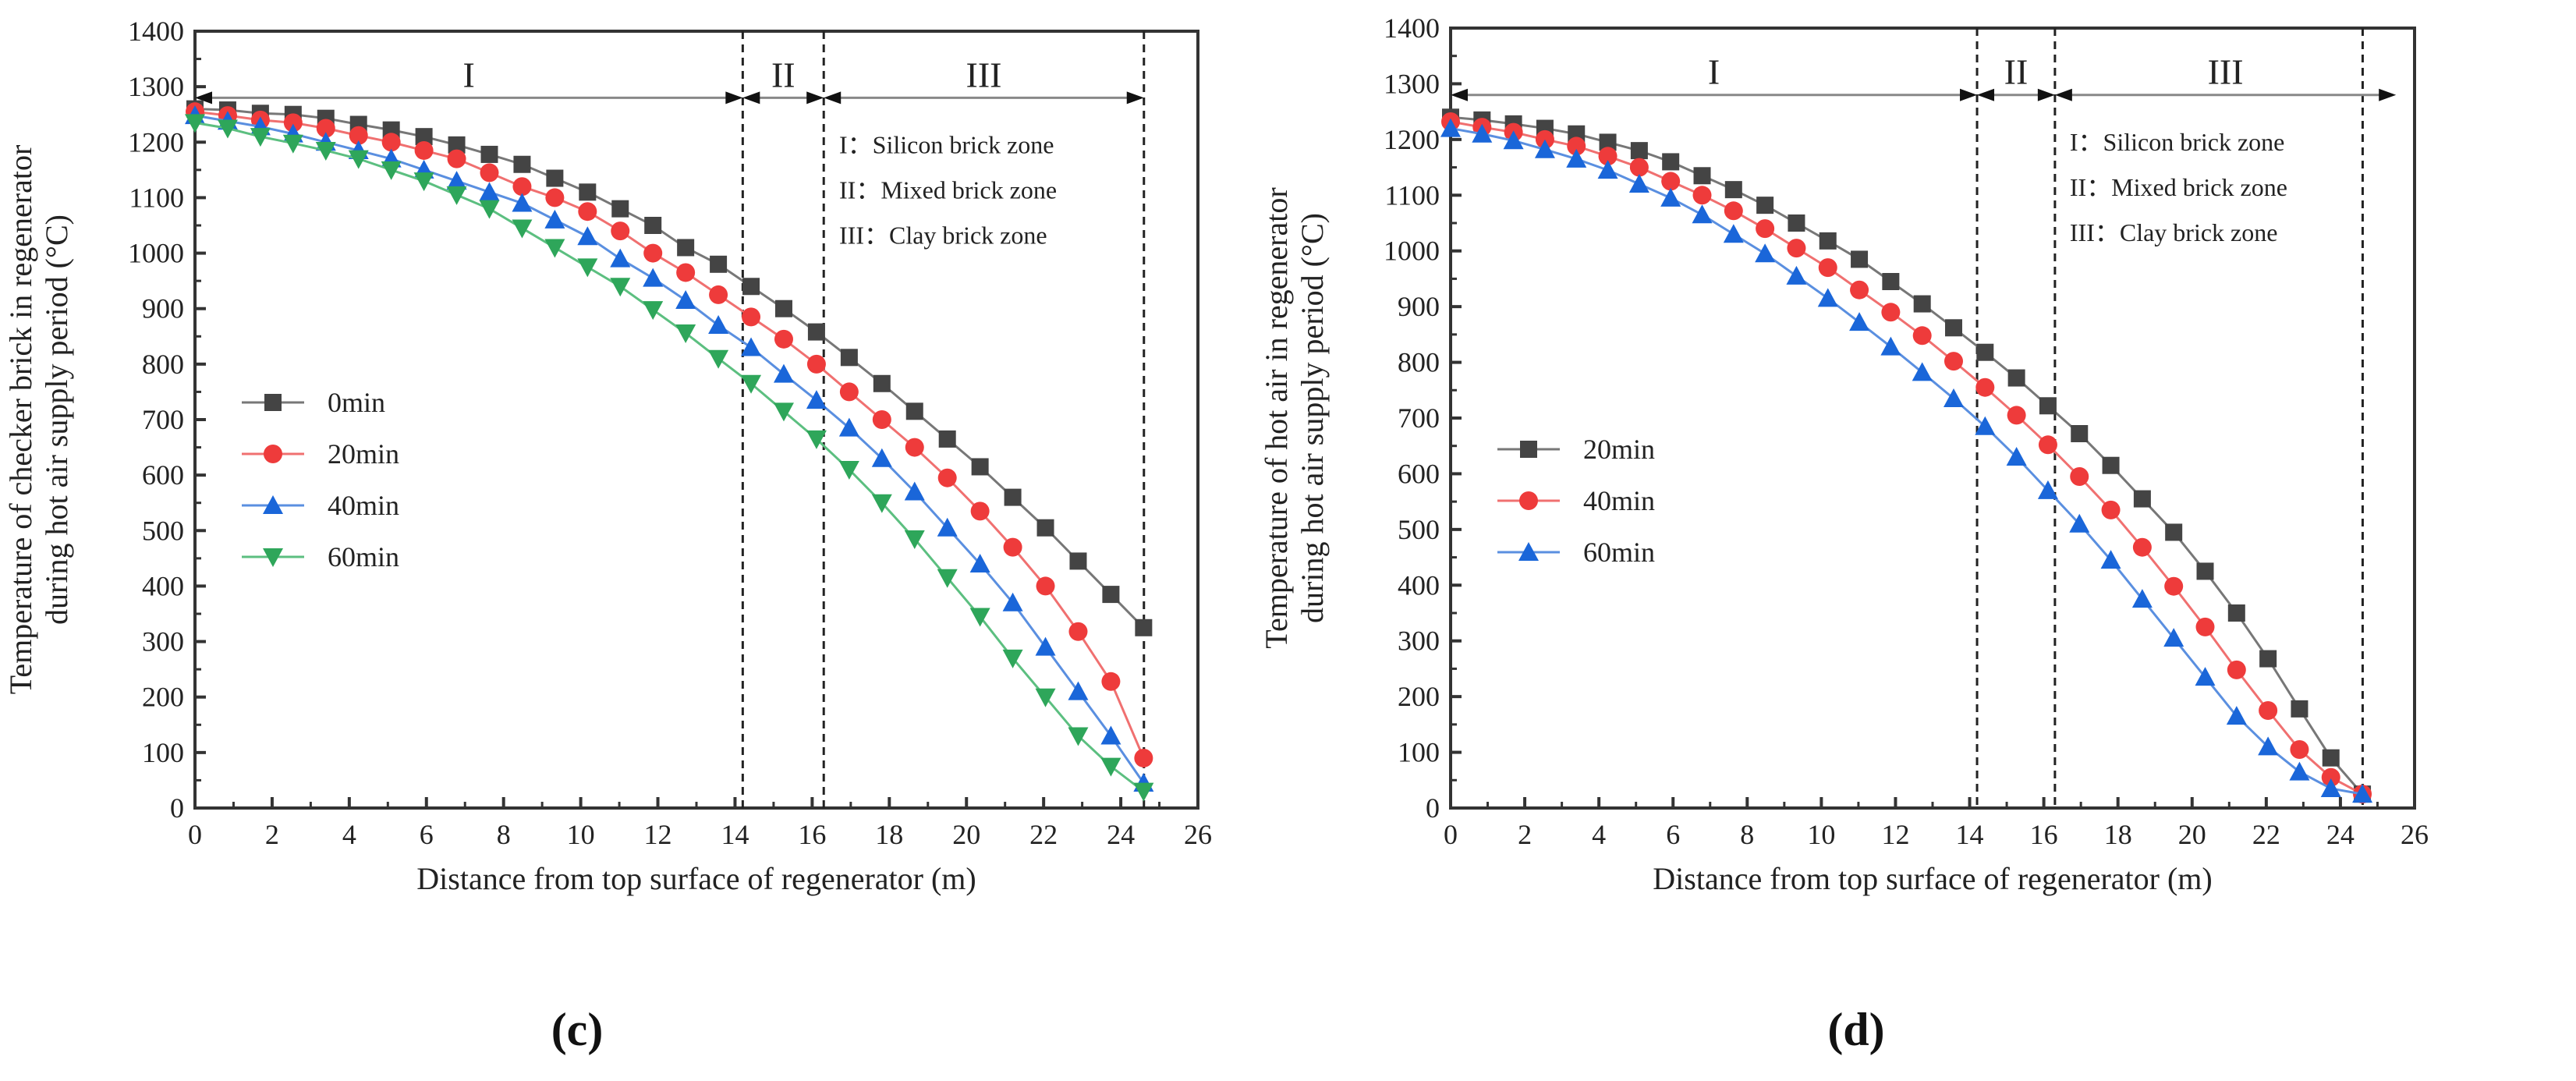 The image size is (2576, 1081). Describe the element at coordinates (1419, 362) in the screenshot. I see `y-tick-label: 800` at that location.